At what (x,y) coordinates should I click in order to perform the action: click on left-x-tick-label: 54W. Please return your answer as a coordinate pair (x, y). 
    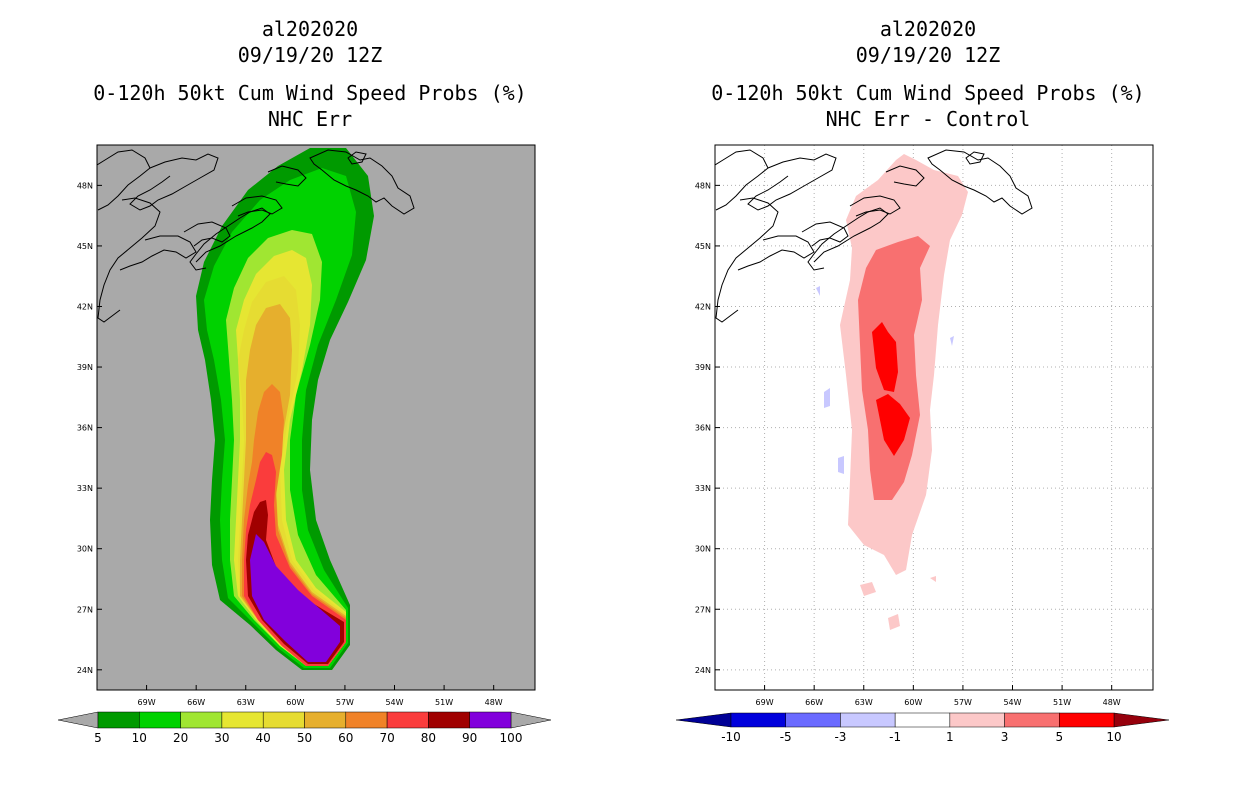
    Looking at the image, I should click on (394, 702).